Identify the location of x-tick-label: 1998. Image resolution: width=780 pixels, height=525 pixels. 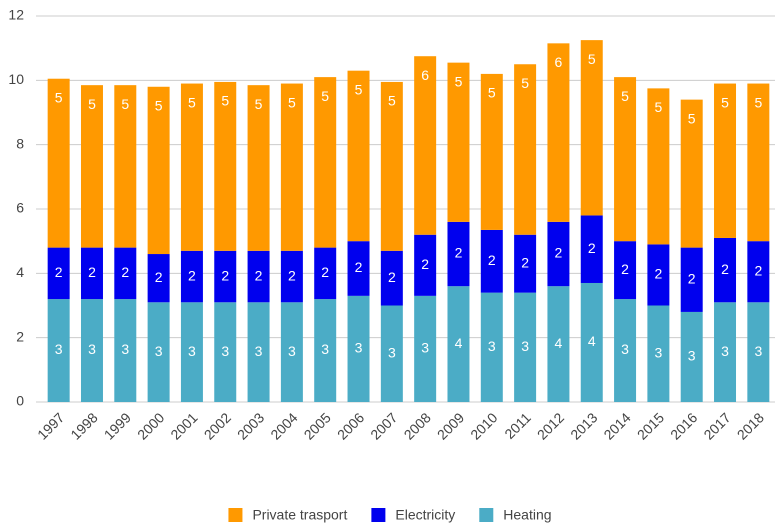
(83, 425).